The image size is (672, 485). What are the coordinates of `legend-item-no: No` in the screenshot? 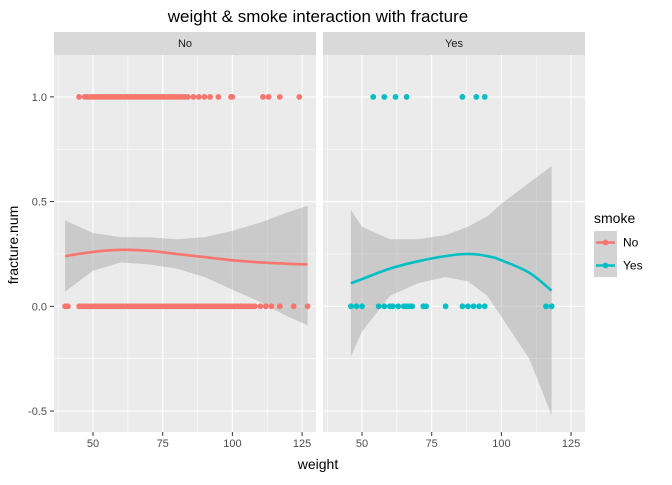 It's located at (616, 242).